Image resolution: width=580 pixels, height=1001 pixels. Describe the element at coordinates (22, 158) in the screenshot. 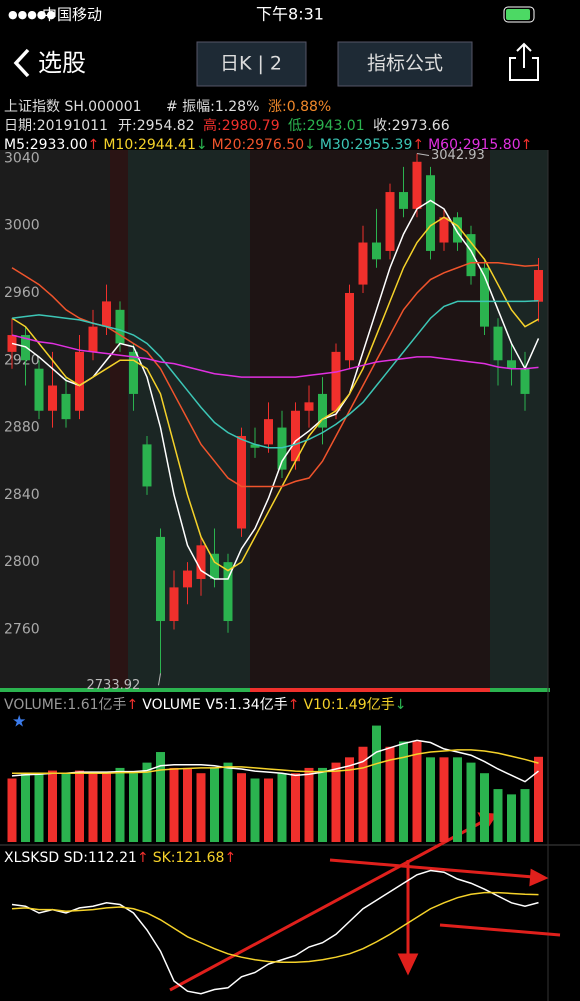

I see `y-tick-label: 3040` at that location.